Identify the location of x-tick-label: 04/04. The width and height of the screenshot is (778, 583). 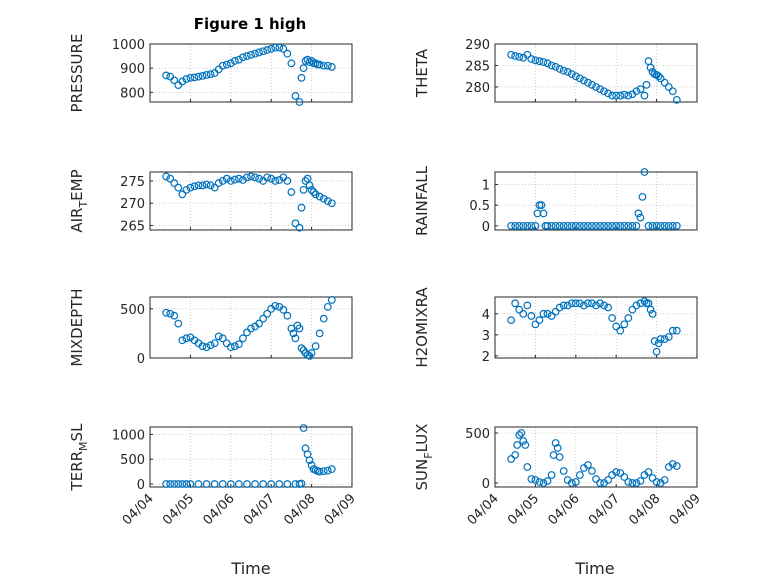
(138, 509).